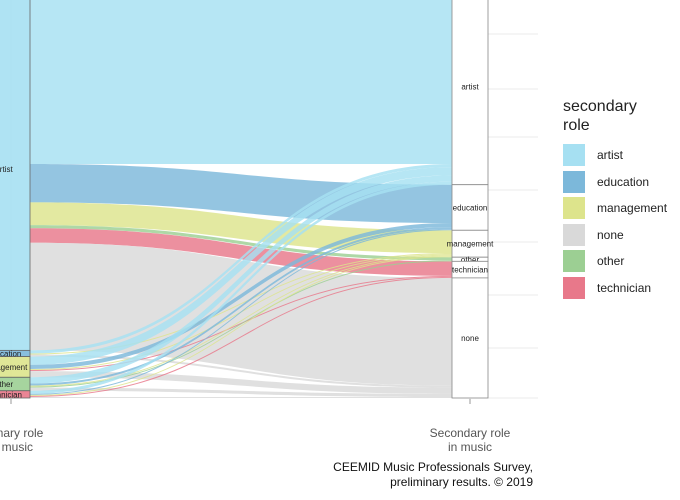 The image size is (680, 500). I want to click on legend-item-education: education, so click(615, 182).